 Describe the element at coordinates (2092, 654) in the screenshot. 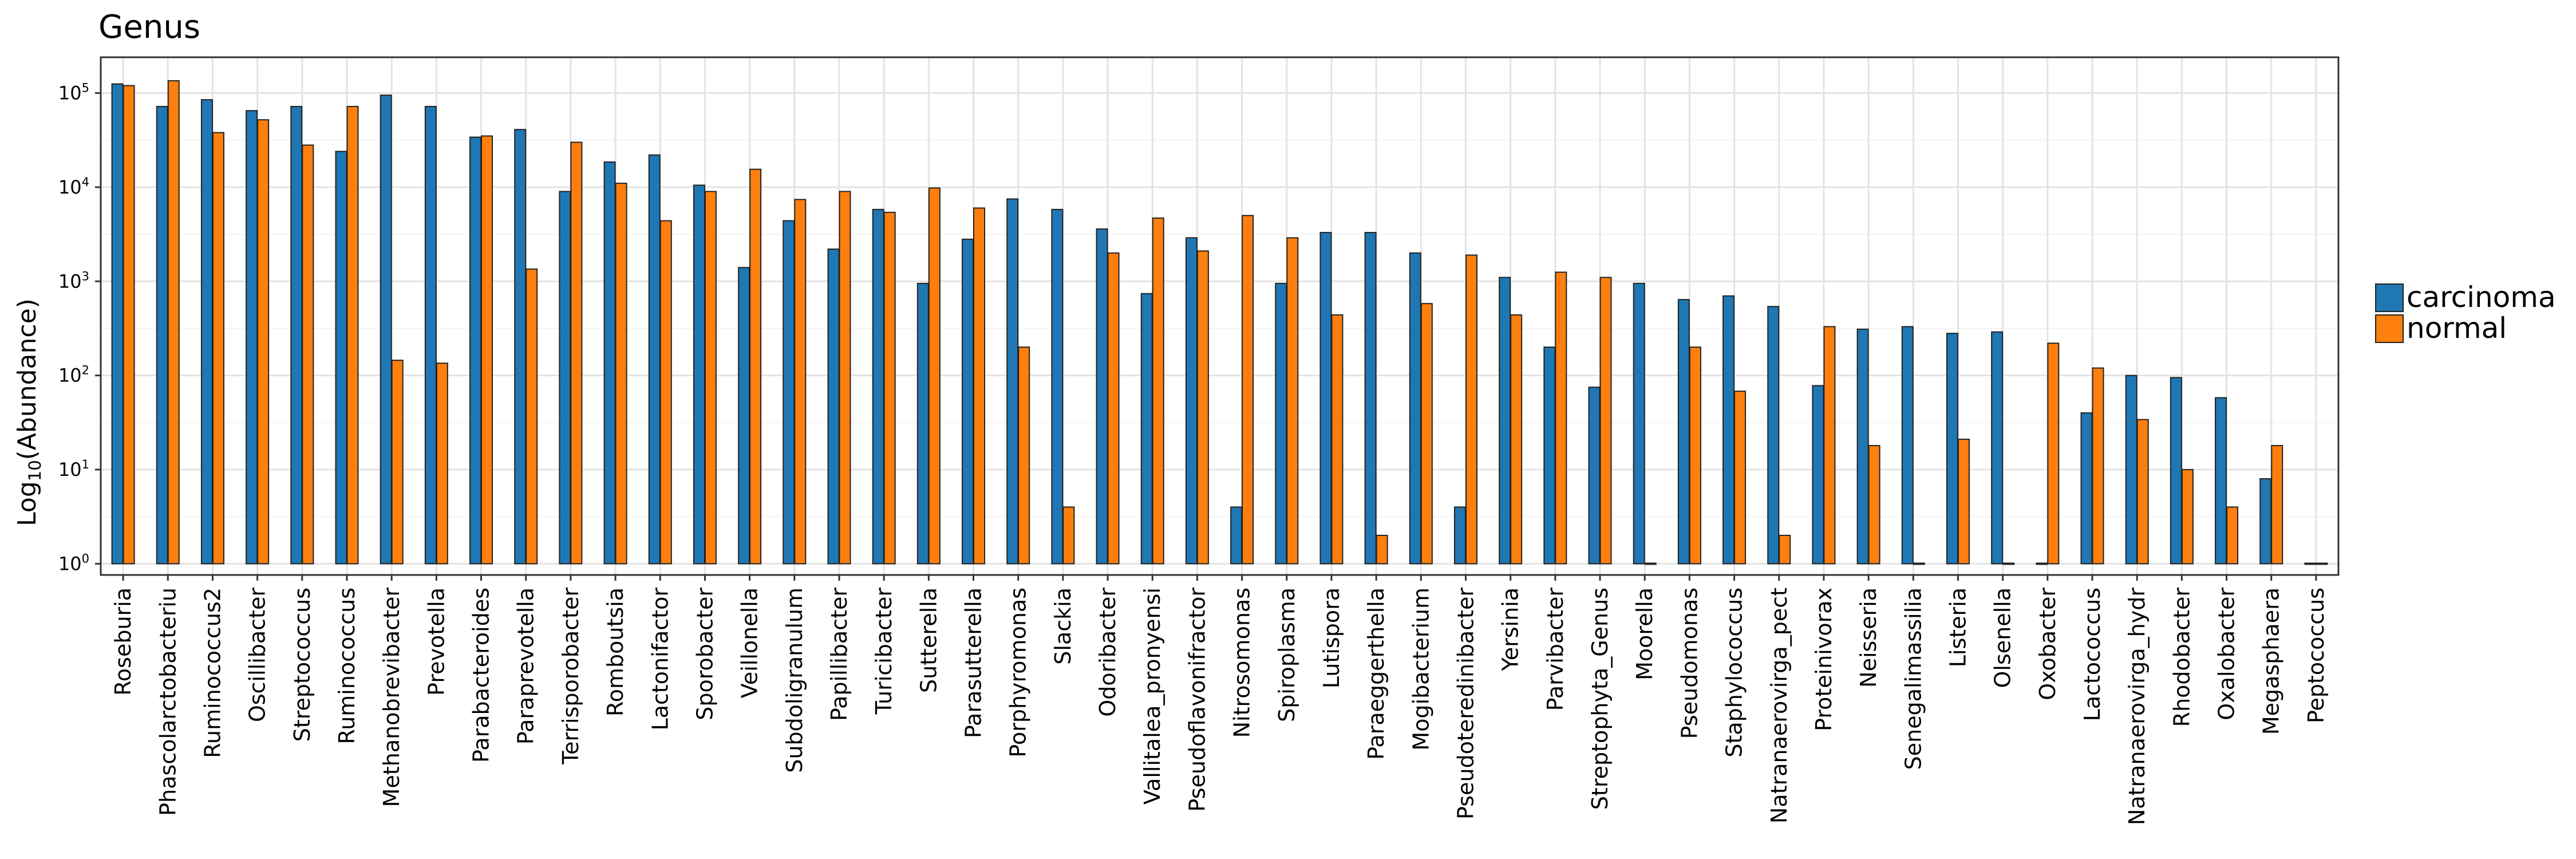

I see `x-tick-label: Lactococcus` at that location.